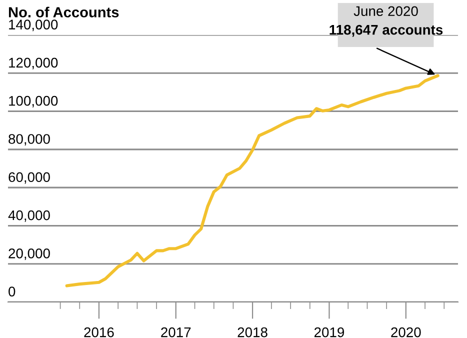  Describe the element at coordinates (29, 178) in the screenshot. I see `y-tick-label: 60,000` at that location.